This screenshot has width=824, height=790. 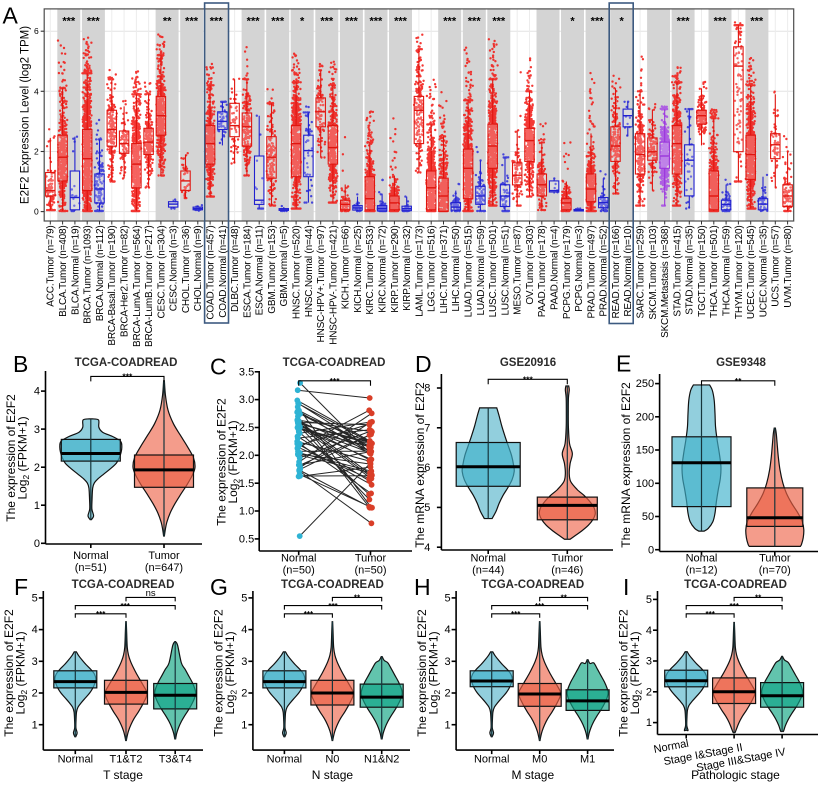 What do you see at coordinates (297, 273) in the screenshot?
I see `svg-text: HNSC.Tumor (n=520)` at bounding box center [297, 273].